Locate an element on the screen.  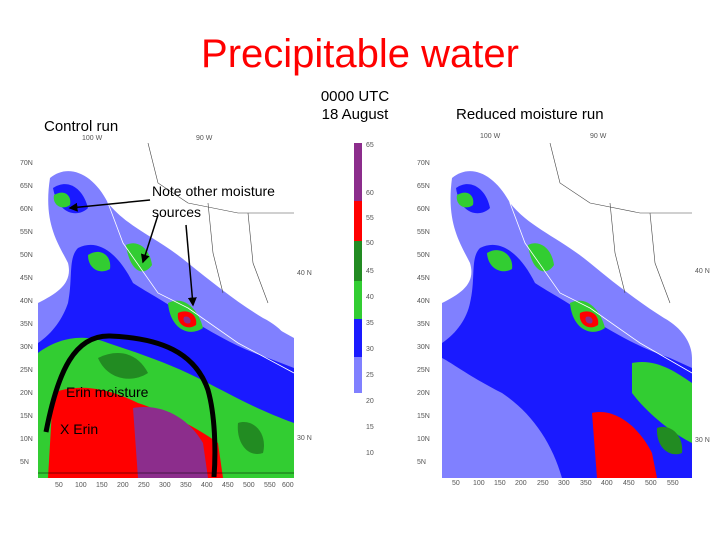
arrow-west-source is located at coordinates (109, 205).